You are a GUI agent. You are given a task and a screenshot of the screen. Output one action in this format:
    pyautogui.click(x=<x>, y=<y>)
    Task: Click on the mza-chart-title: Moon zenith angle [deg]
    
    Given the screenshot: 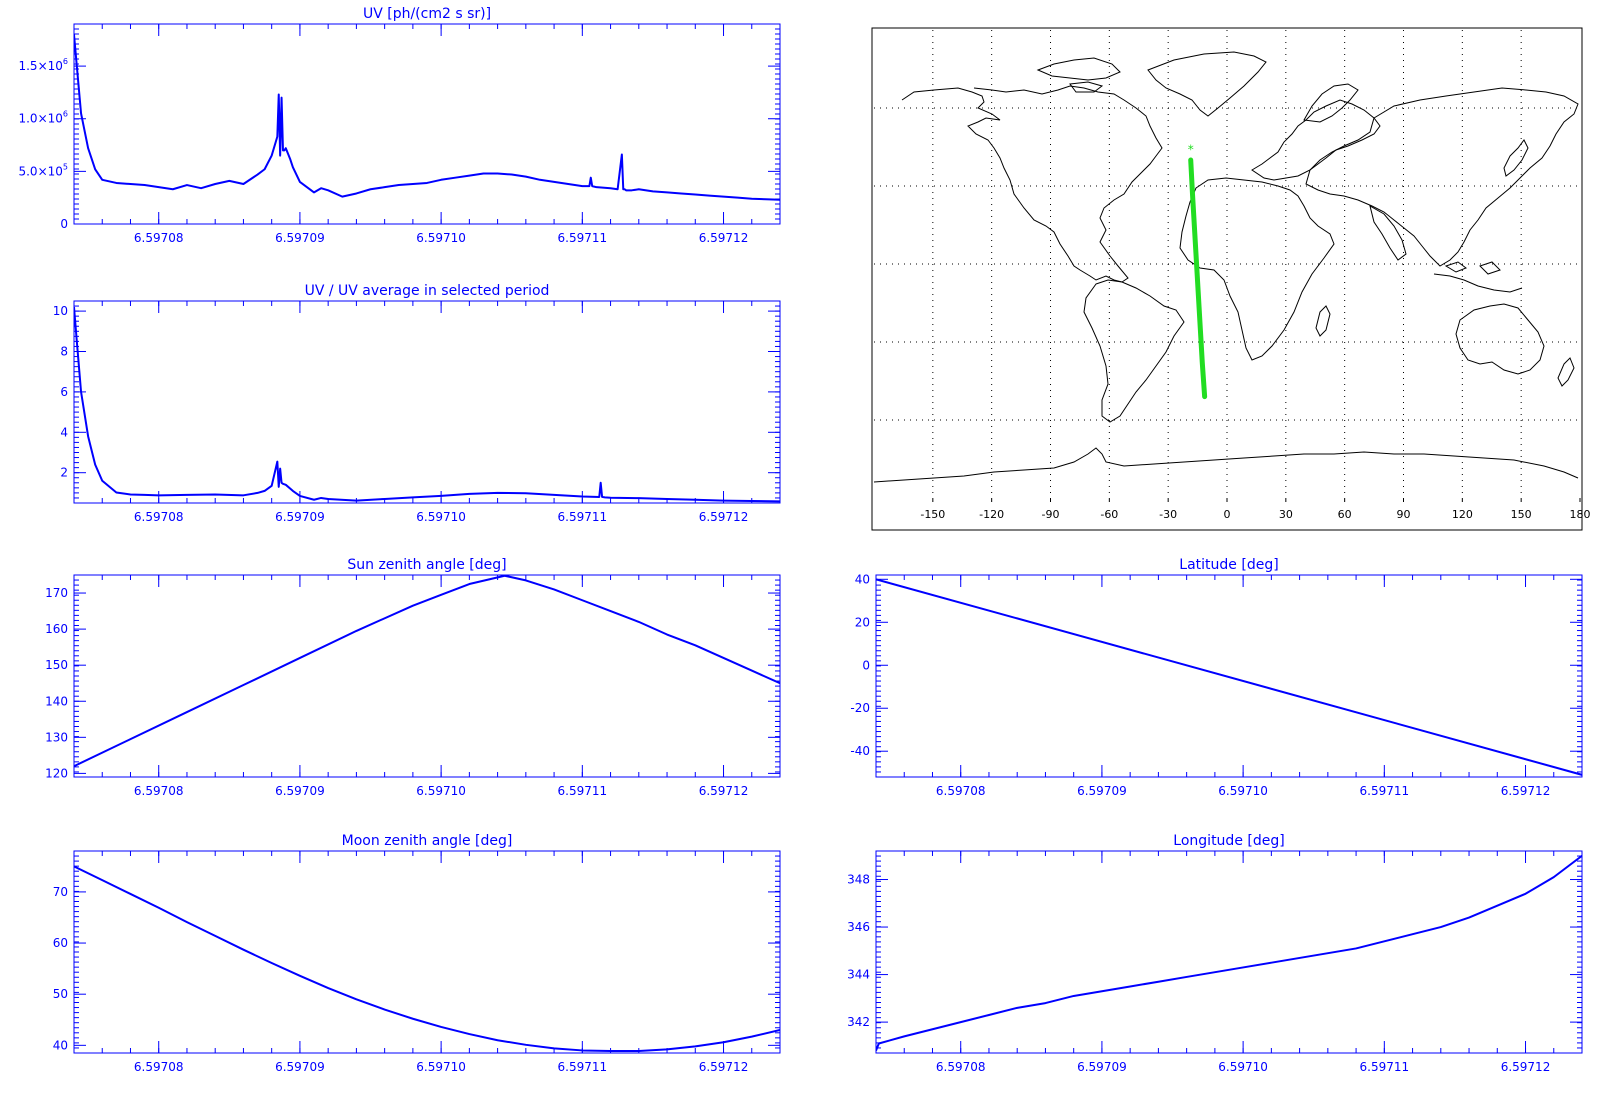 What is the action you would take?
    pyautogui.click(x=427, y=841)
    